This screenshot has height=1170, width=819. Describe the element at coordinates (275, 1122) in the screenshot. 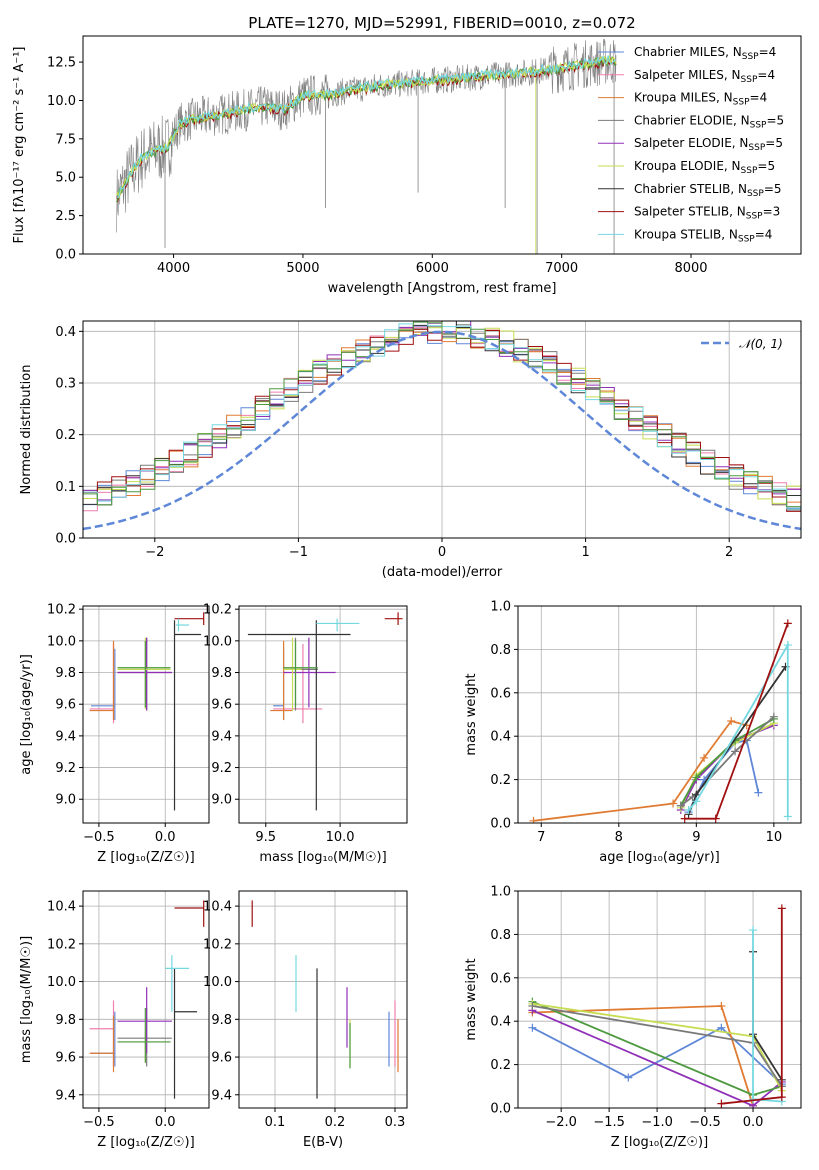

I see `x-tick-label: 0.1` at that location.